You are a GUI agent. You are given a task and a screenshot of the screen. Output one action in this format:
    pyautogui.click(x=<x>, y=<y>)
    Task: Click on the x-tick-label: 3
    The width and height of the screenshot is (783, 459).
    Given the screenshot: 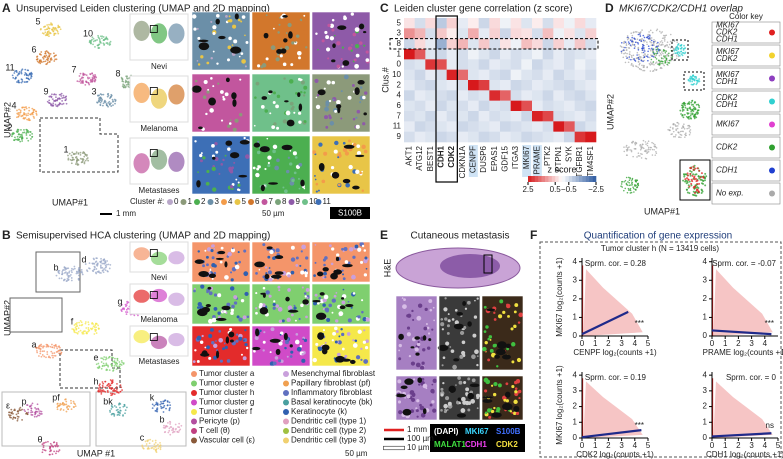 What is the action you would take?
    pyautogui.click(x=751, y=343)
    